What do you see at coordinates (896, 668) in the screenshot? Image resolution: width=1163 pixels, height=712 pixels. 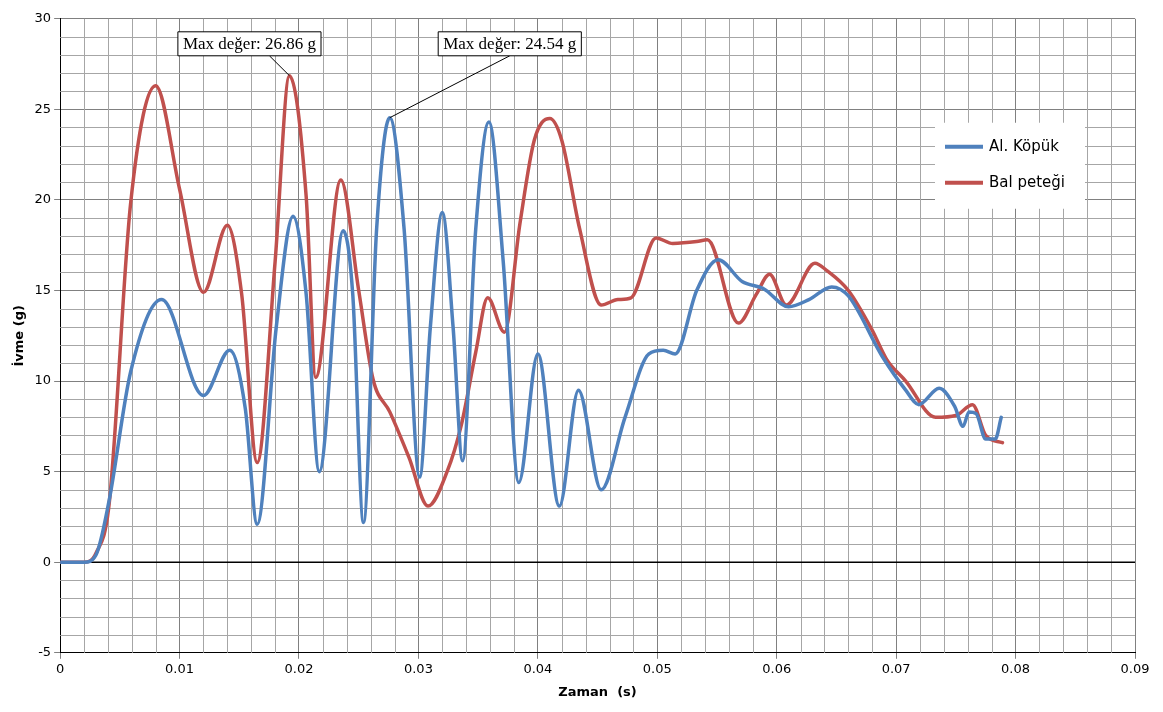 I see `x-tick-label: 0.07` at bounding box center [896, 668].